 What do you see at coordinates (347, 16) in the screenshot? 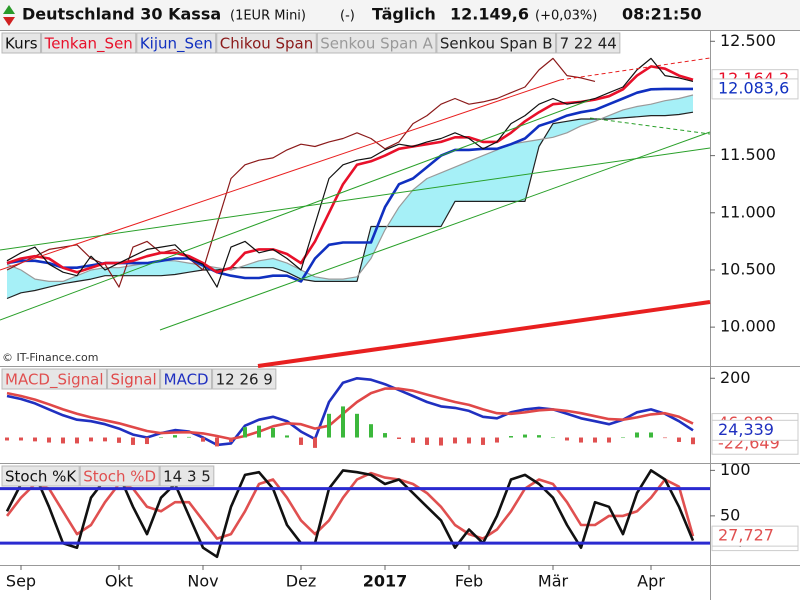
I see `status: (-)` at bounding box center [347, 16].